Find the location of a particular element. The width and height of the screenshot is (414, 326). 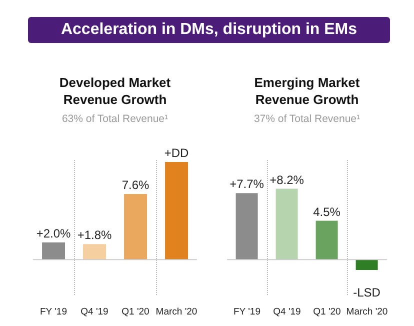

data-label: 4.5% is located at coordinates (327, 211).